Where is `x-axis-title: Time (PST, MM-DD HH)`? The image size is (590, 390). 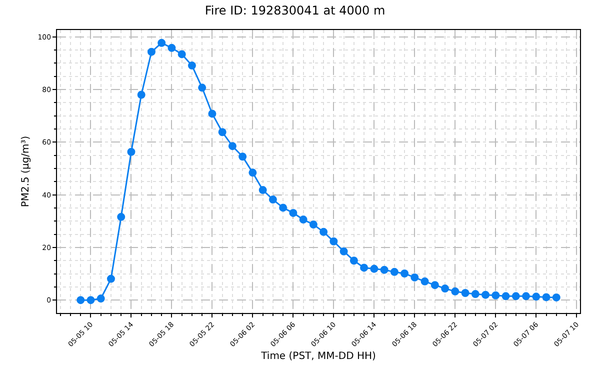 x-axis-title: Time (PST, MM-DD HH) is located at coordinates (318, 356).